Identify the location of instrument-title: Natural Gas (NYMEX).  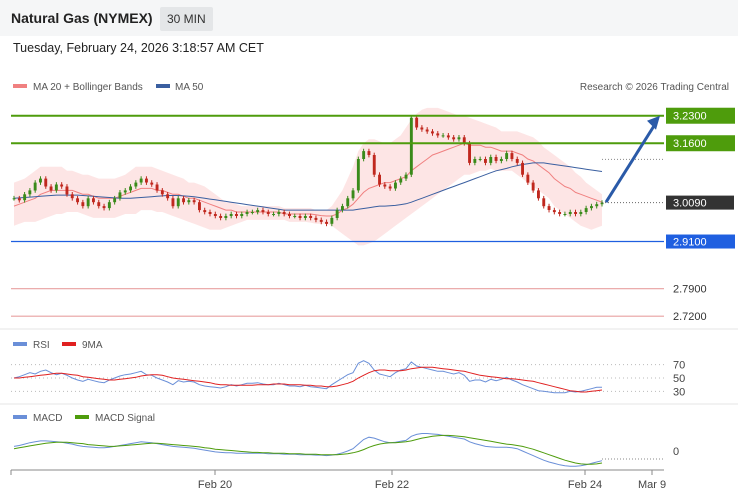
(82, 18).